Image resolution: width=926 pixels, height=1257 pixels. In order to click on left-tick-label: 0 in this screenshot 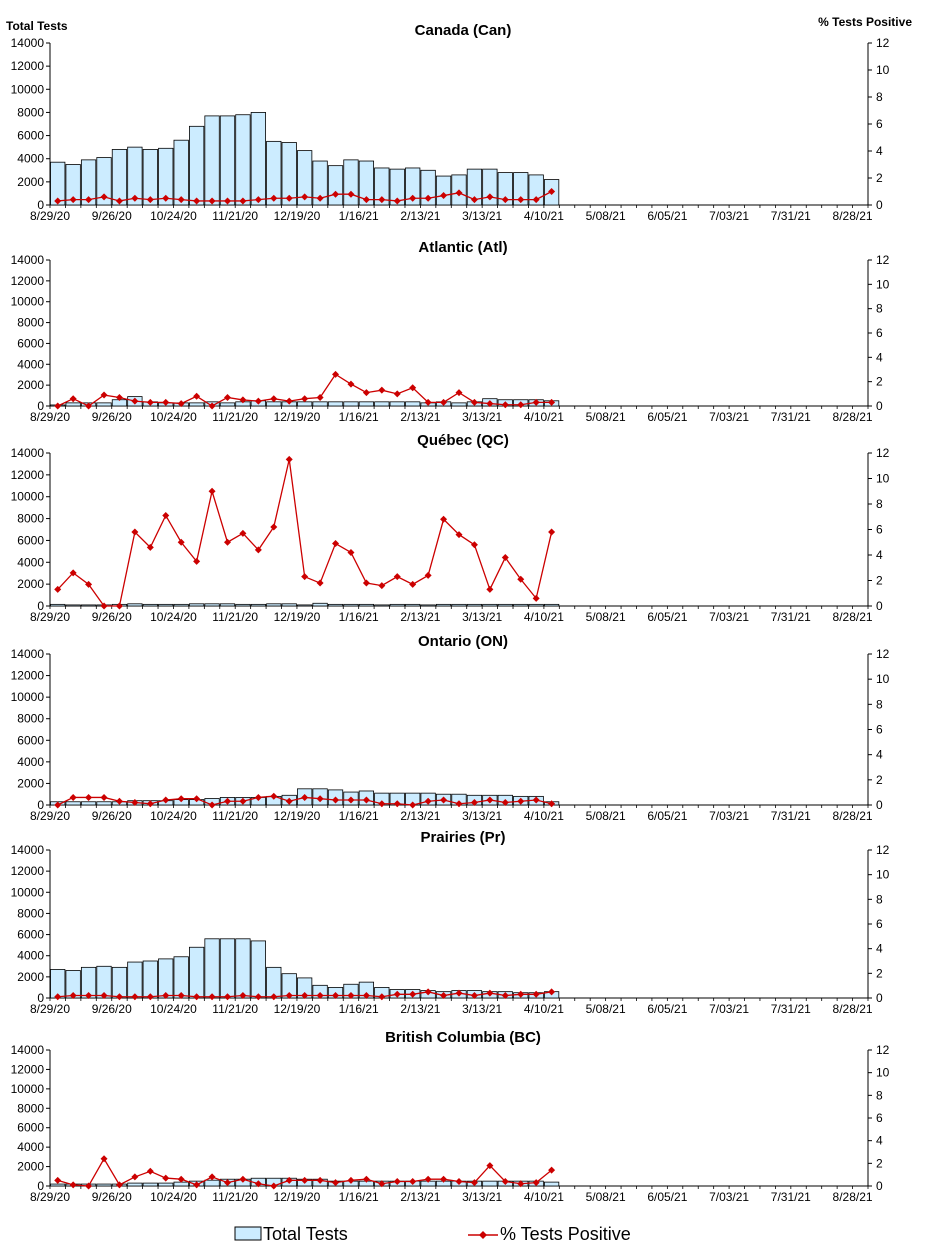, I will do `click(40, 205)`.